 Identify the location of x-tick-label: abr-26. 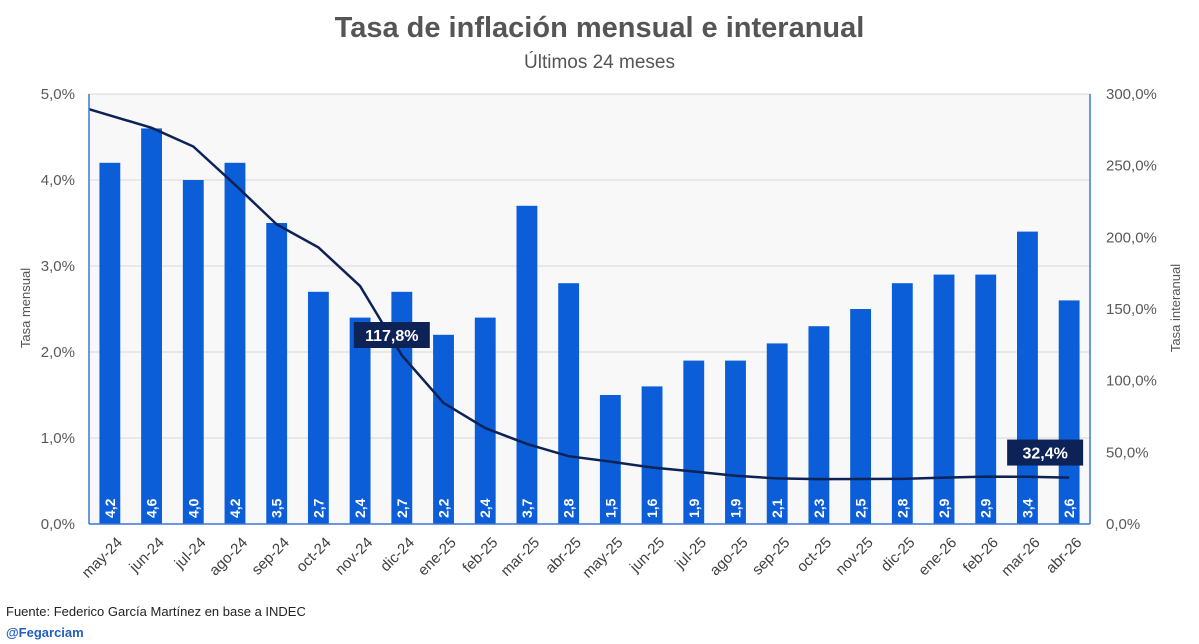
(1064, 555).